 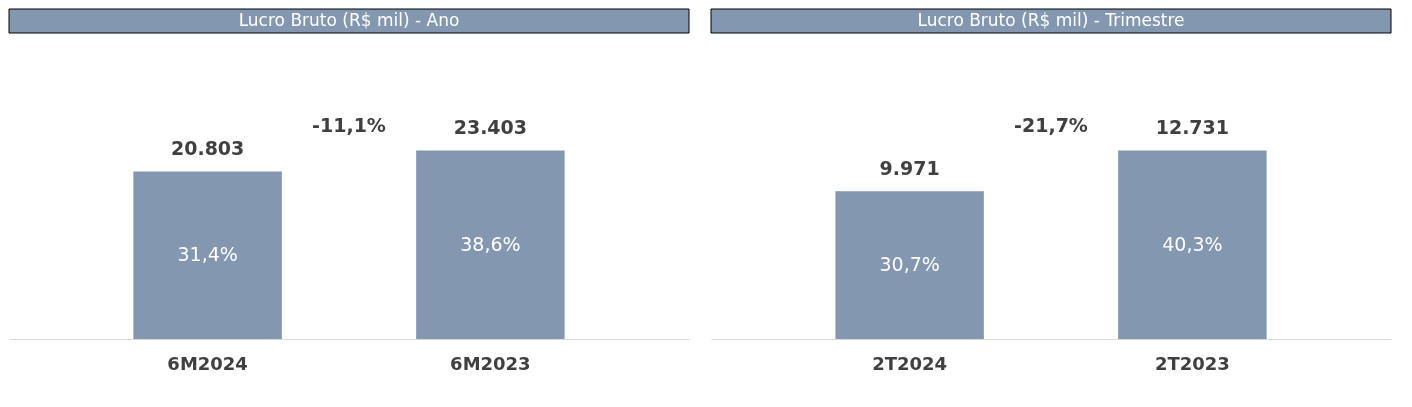 I want to click on data-label: 12.731, so click(x=1192, y=127).